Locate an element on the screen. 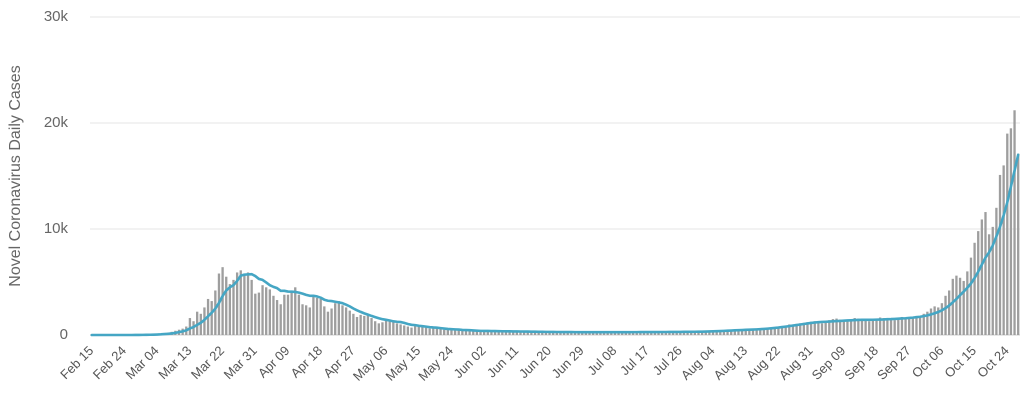  x-tick-label: Oct 15 is located at coordinates (960, 362).